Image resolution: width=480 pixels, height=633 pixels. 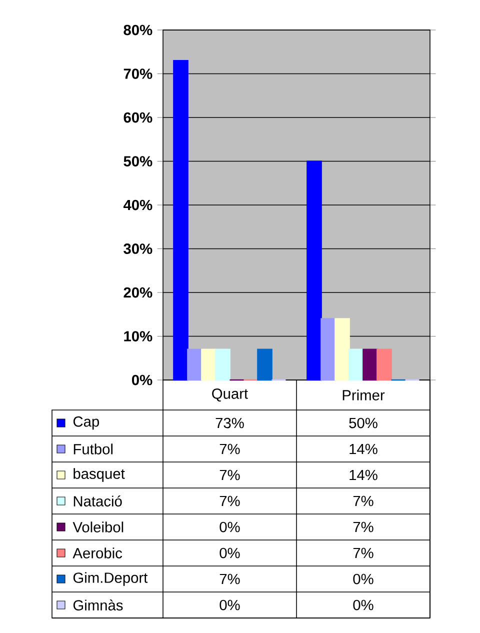 What do you see at coordinates (138, 249) in the screenshot?
I see `y-tick-label: 30%` at bounding box center [138, 249].